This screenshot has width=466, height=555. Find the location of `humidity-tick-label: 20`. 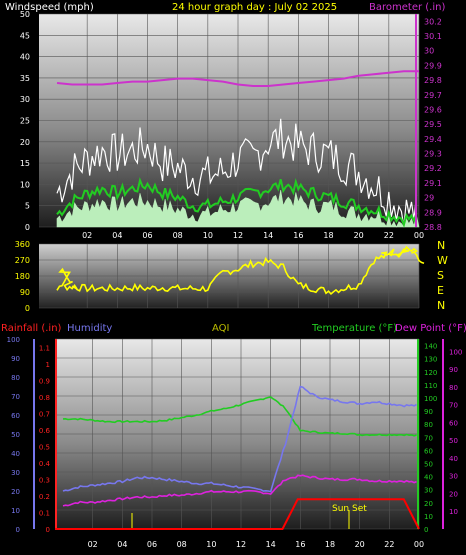

humidity-tick-label: 20 is located at coordinates (15, 492).